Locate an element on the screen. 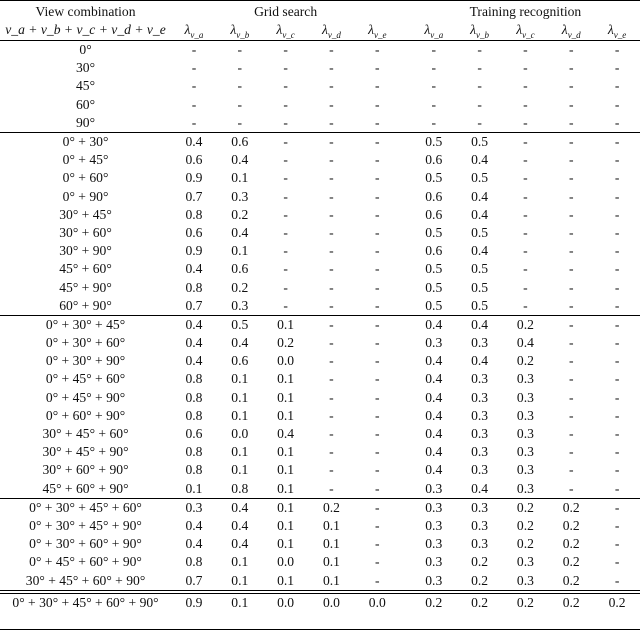  train-lambda-sub-0: v_a is located at coordinates (437, 35).